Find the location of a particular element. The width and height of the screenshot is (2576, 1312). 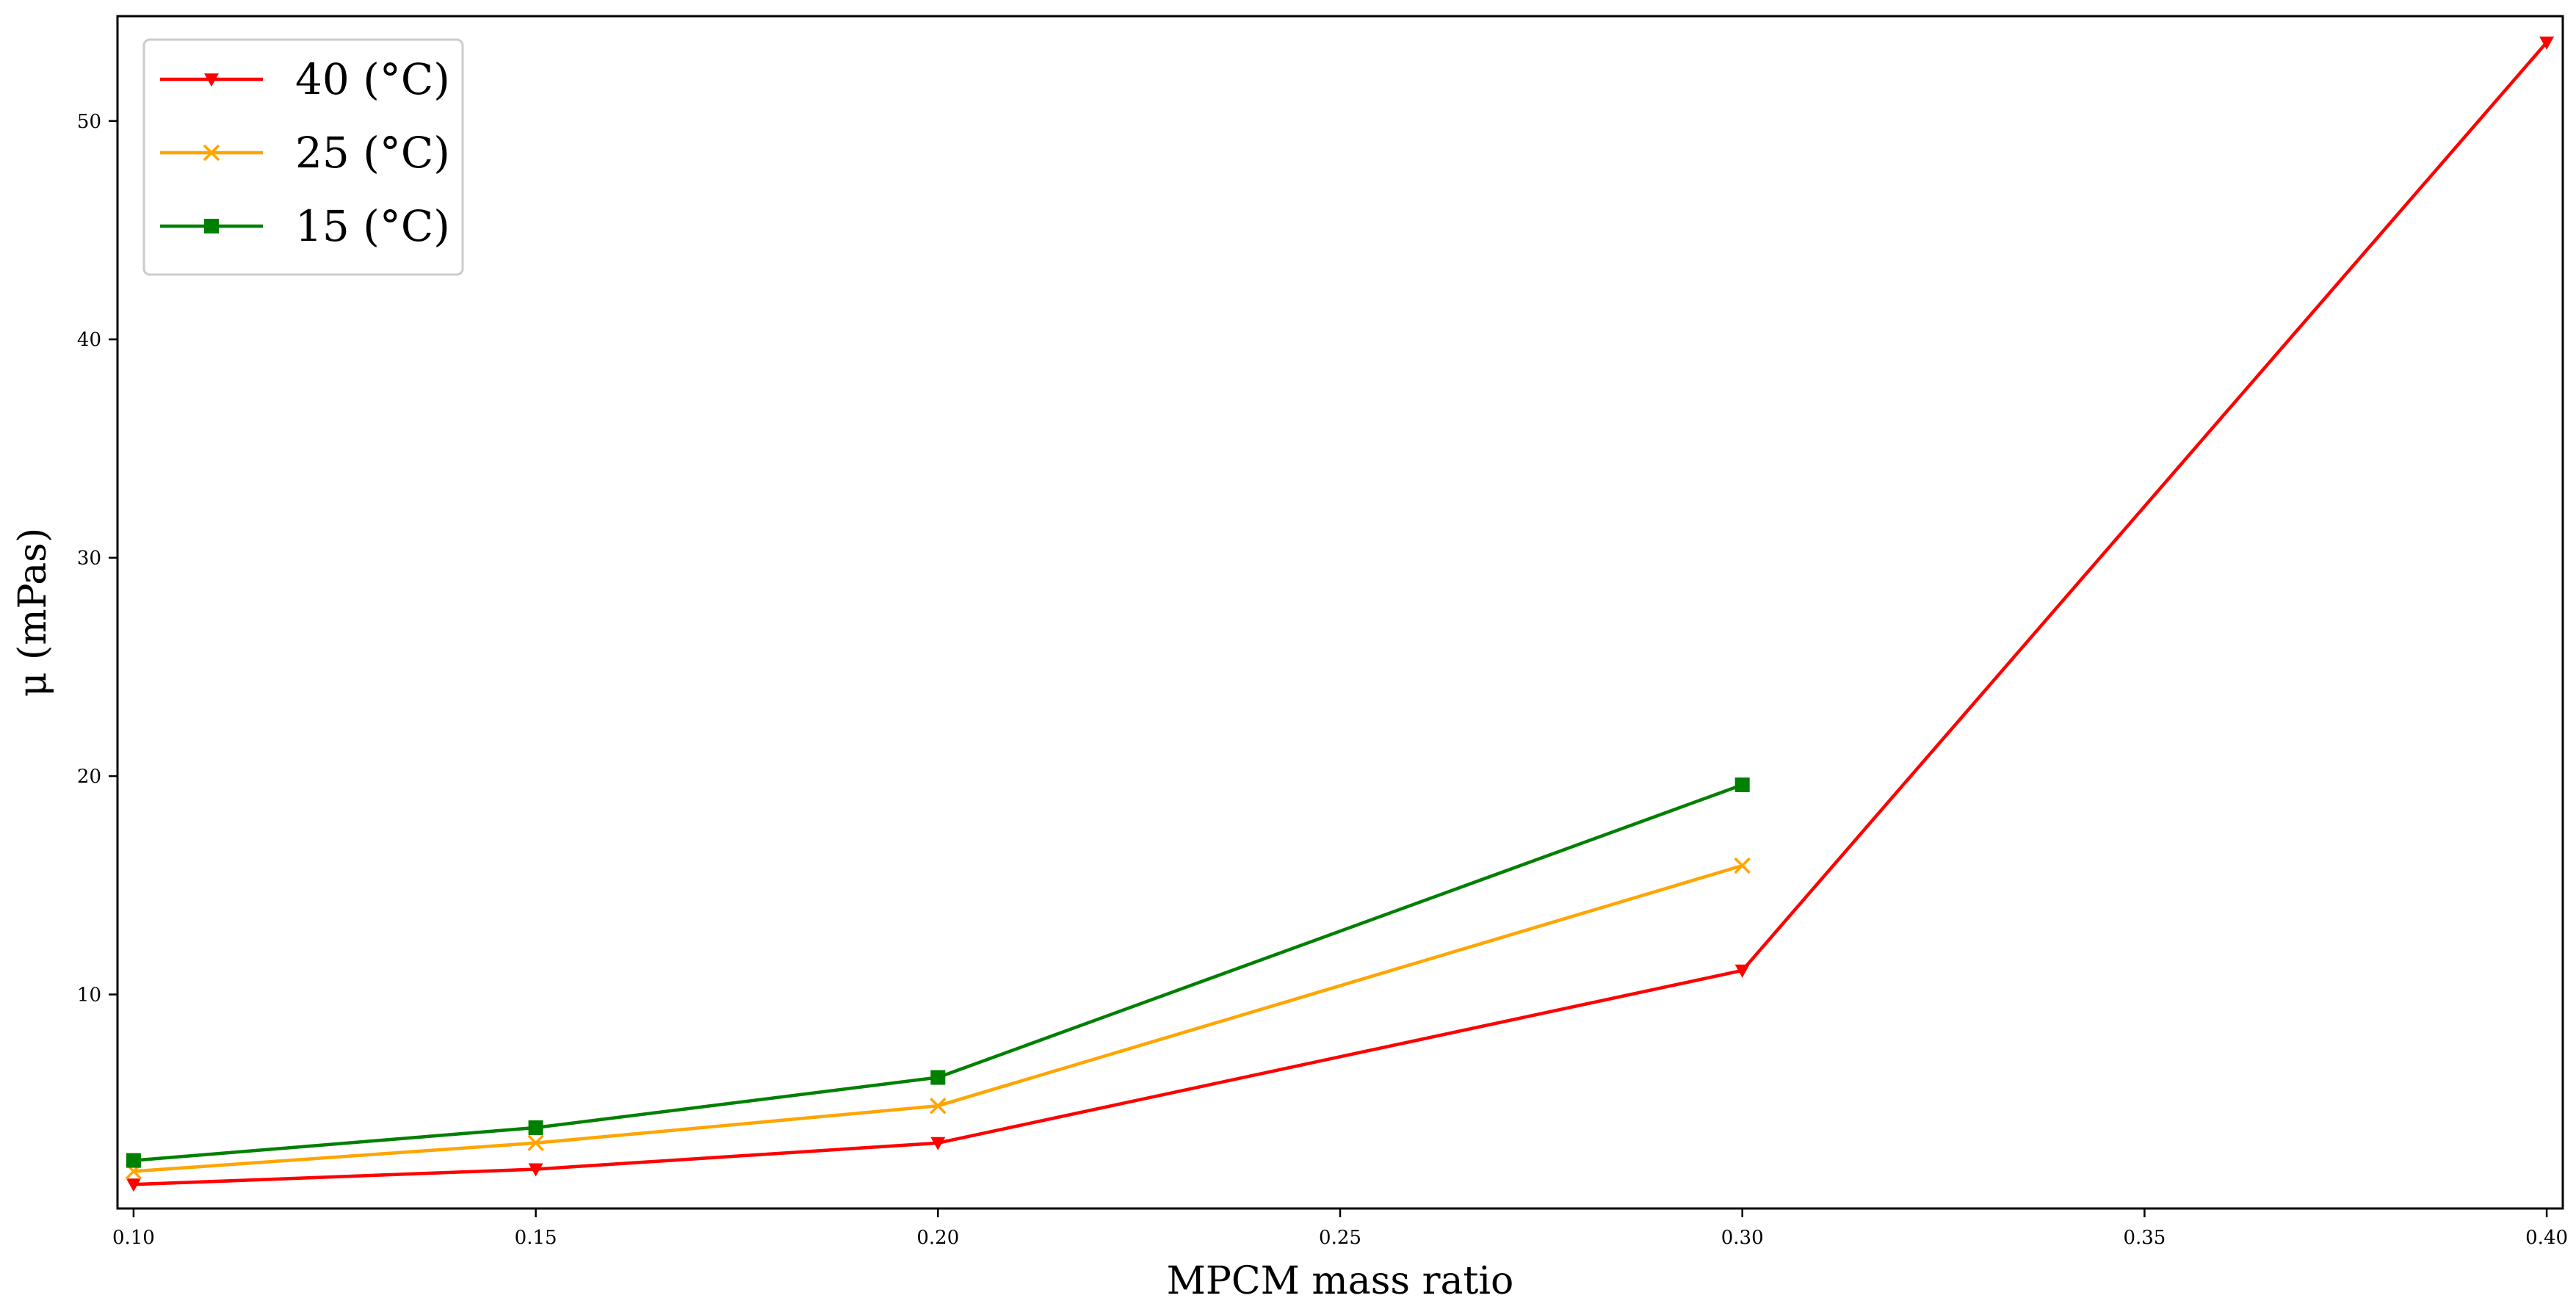

y-tick-label: 20 is located at coordinates (89, 777).